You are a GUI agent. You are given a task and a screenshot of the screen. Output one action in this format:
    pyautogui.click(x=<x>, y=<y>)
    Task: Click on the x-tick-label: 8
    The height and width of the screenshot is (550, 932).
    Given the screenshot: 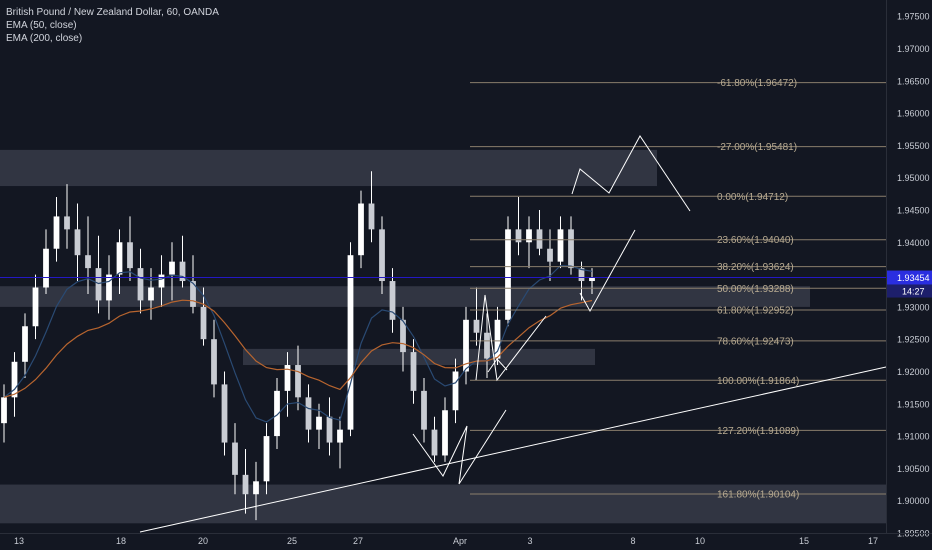 What is the action you would take?
    pyautogui.click(x=632, y=541)
    